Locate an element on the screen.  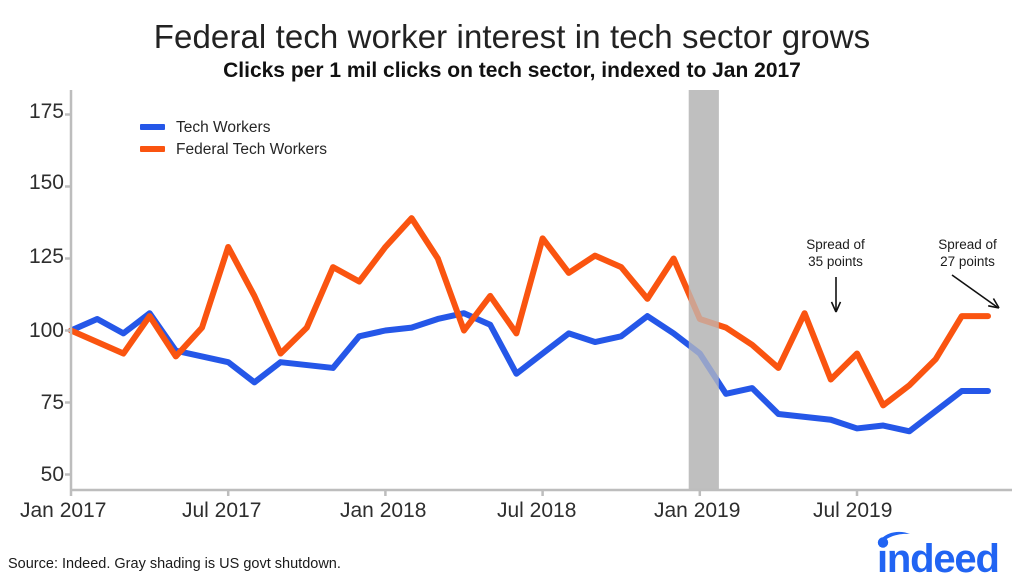
legend-label-federal-tech-workers: Federal Tech Workers is located at coordinates (252, 149).